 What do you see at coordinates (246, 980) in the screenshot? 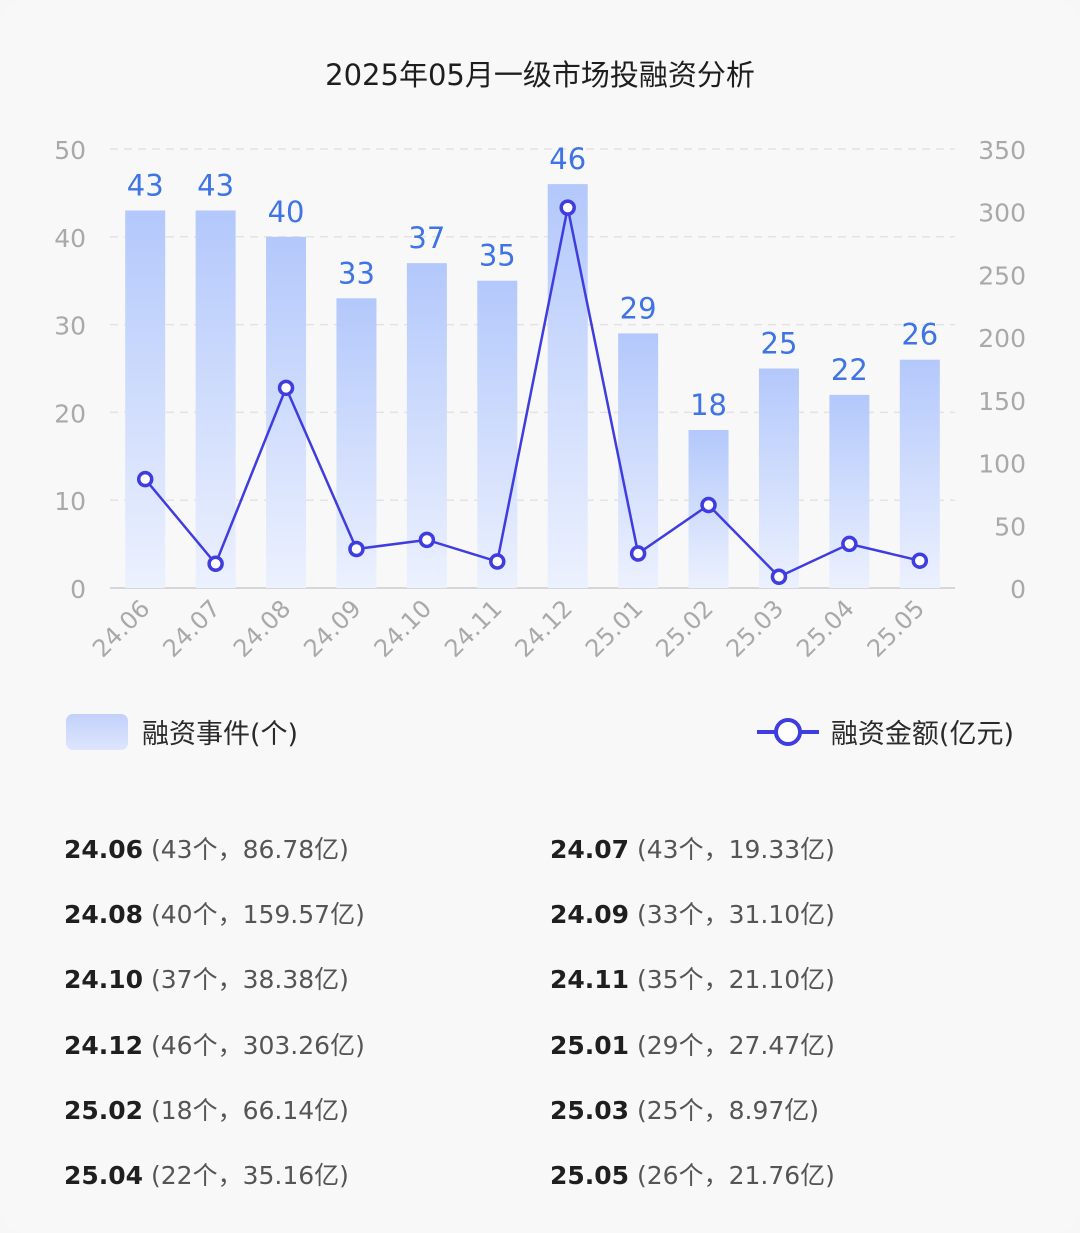
I see `detail-values: (37个，38.38亿)` at bounding box center [246, 980].